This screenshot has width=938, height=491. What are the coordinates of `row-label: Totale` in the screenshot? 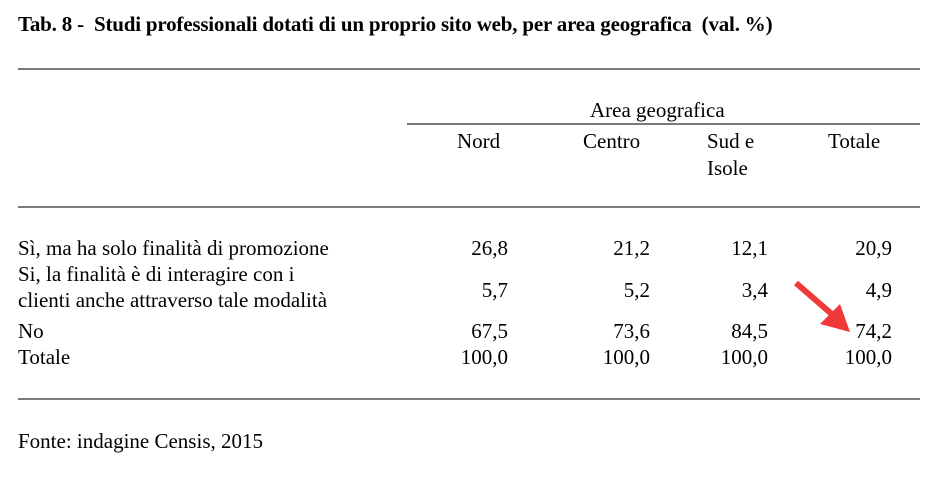 It's located at (44, 357).